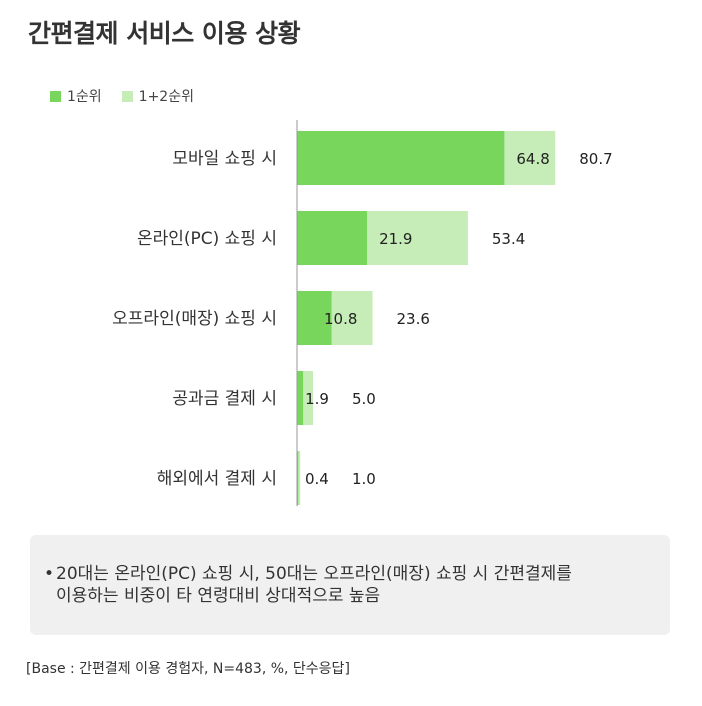 This screenshot has width=702, height=706. Describe the element at coordinates (188, 669) in the screenshot. I see `base-note: [Base : 간편결제 이용 경험자, N=483, %, 단수응답]` at that location.